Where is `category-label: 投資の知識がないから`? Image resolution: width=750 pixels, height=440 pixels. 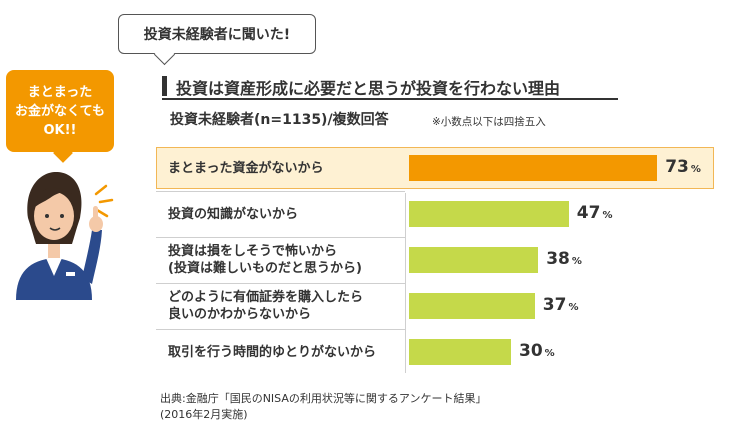
category-label: 投資の知識がないから is located at coordinates (283, 214).